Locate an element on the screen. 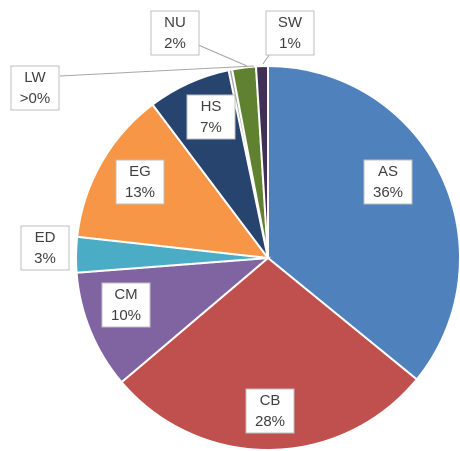  slice-name: EG is located at coordinates (140, 171).